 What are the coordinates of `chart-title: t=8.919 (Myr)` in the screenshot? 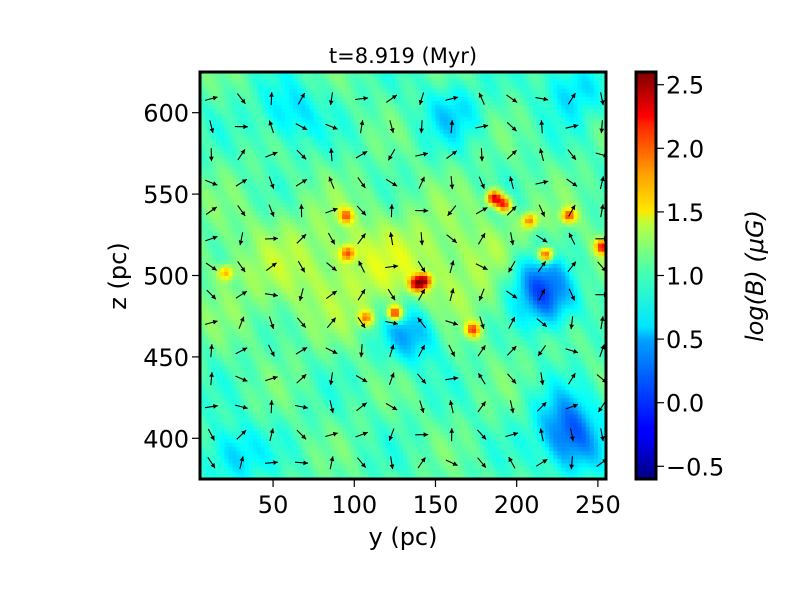 It's located at (403, 56).